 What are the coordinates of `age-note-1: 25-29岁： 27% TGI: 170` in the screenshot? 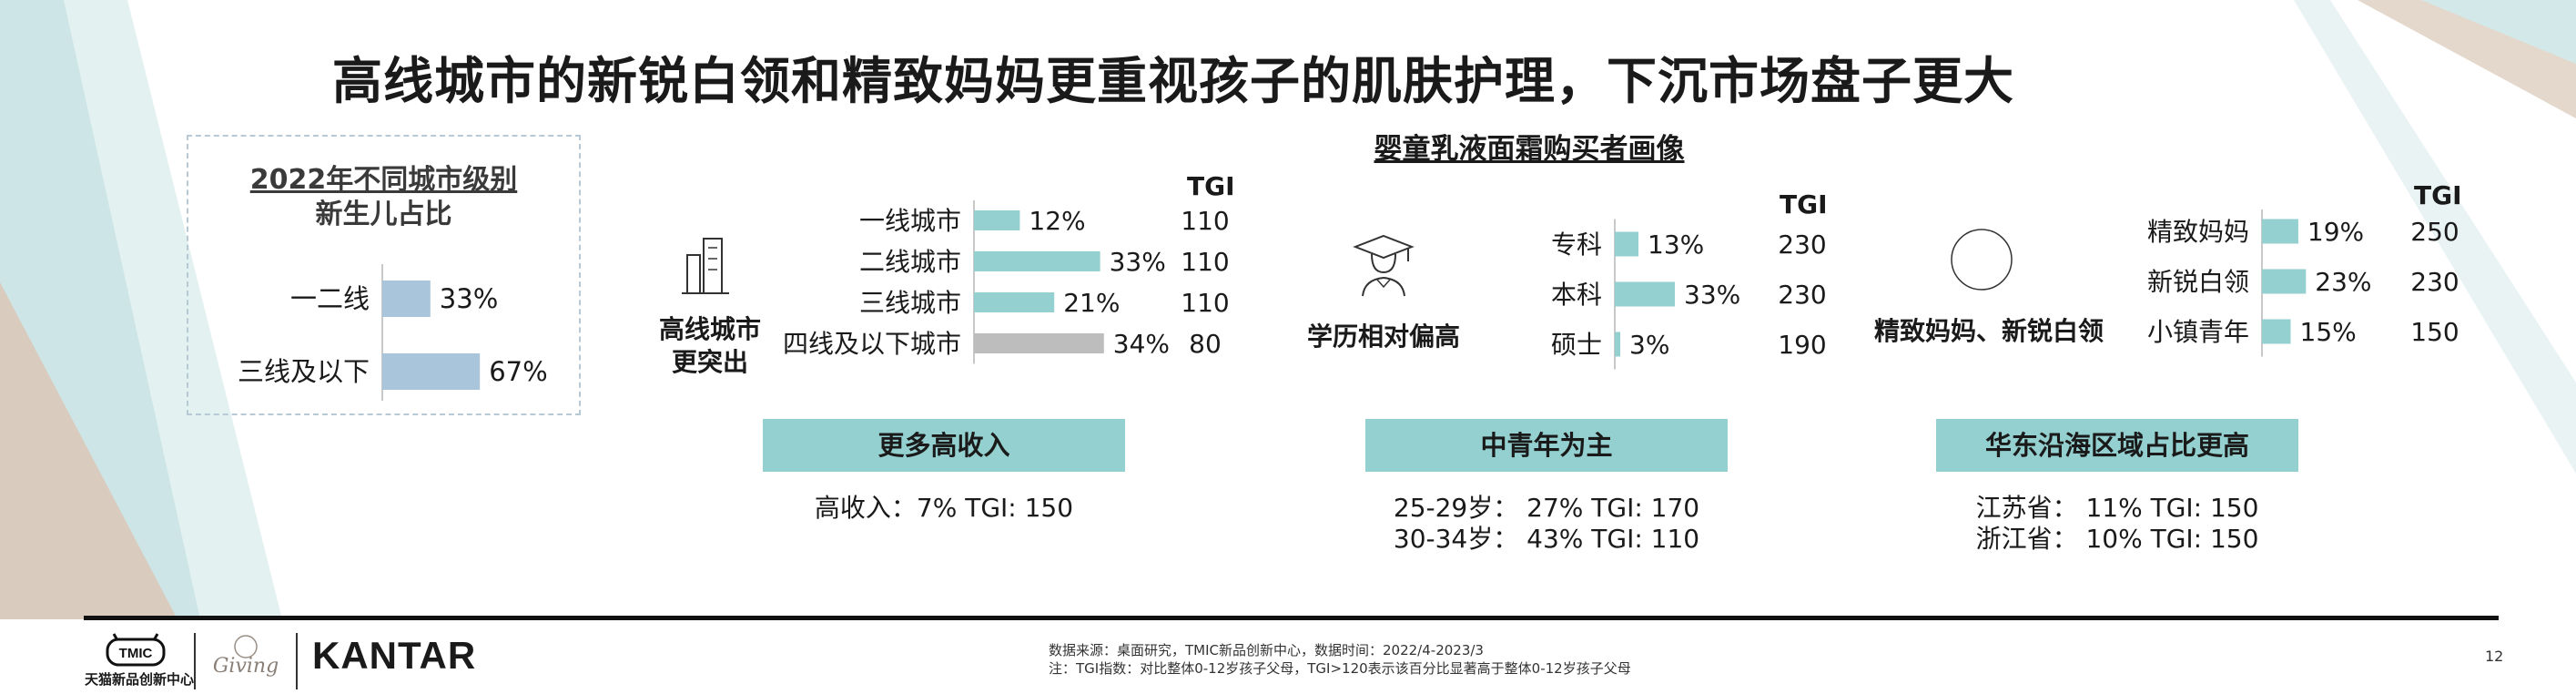 It's located at (1546, 508).